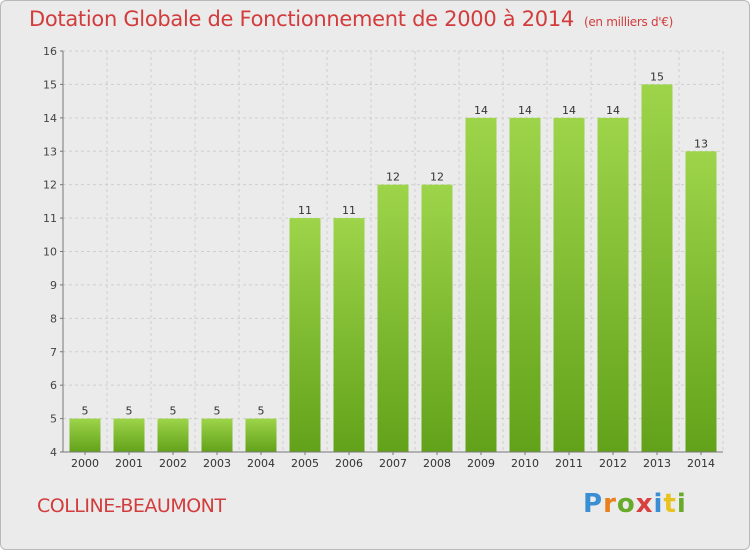  I want to click on logo-letter: r, so click(610, 504).